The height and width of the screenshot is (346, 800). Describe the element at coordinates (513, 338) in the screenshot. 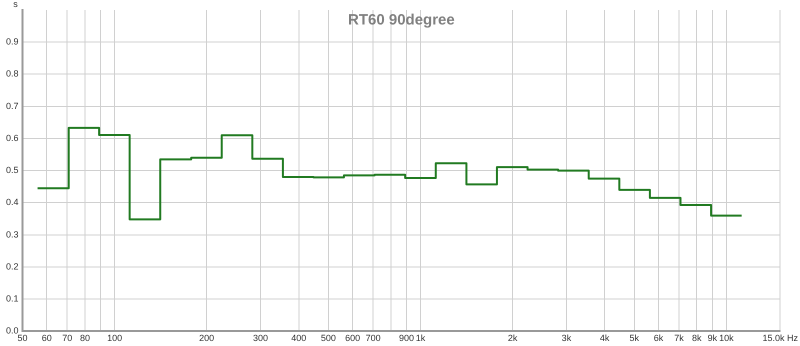

I see `x-tick-label: 2k` at that location.